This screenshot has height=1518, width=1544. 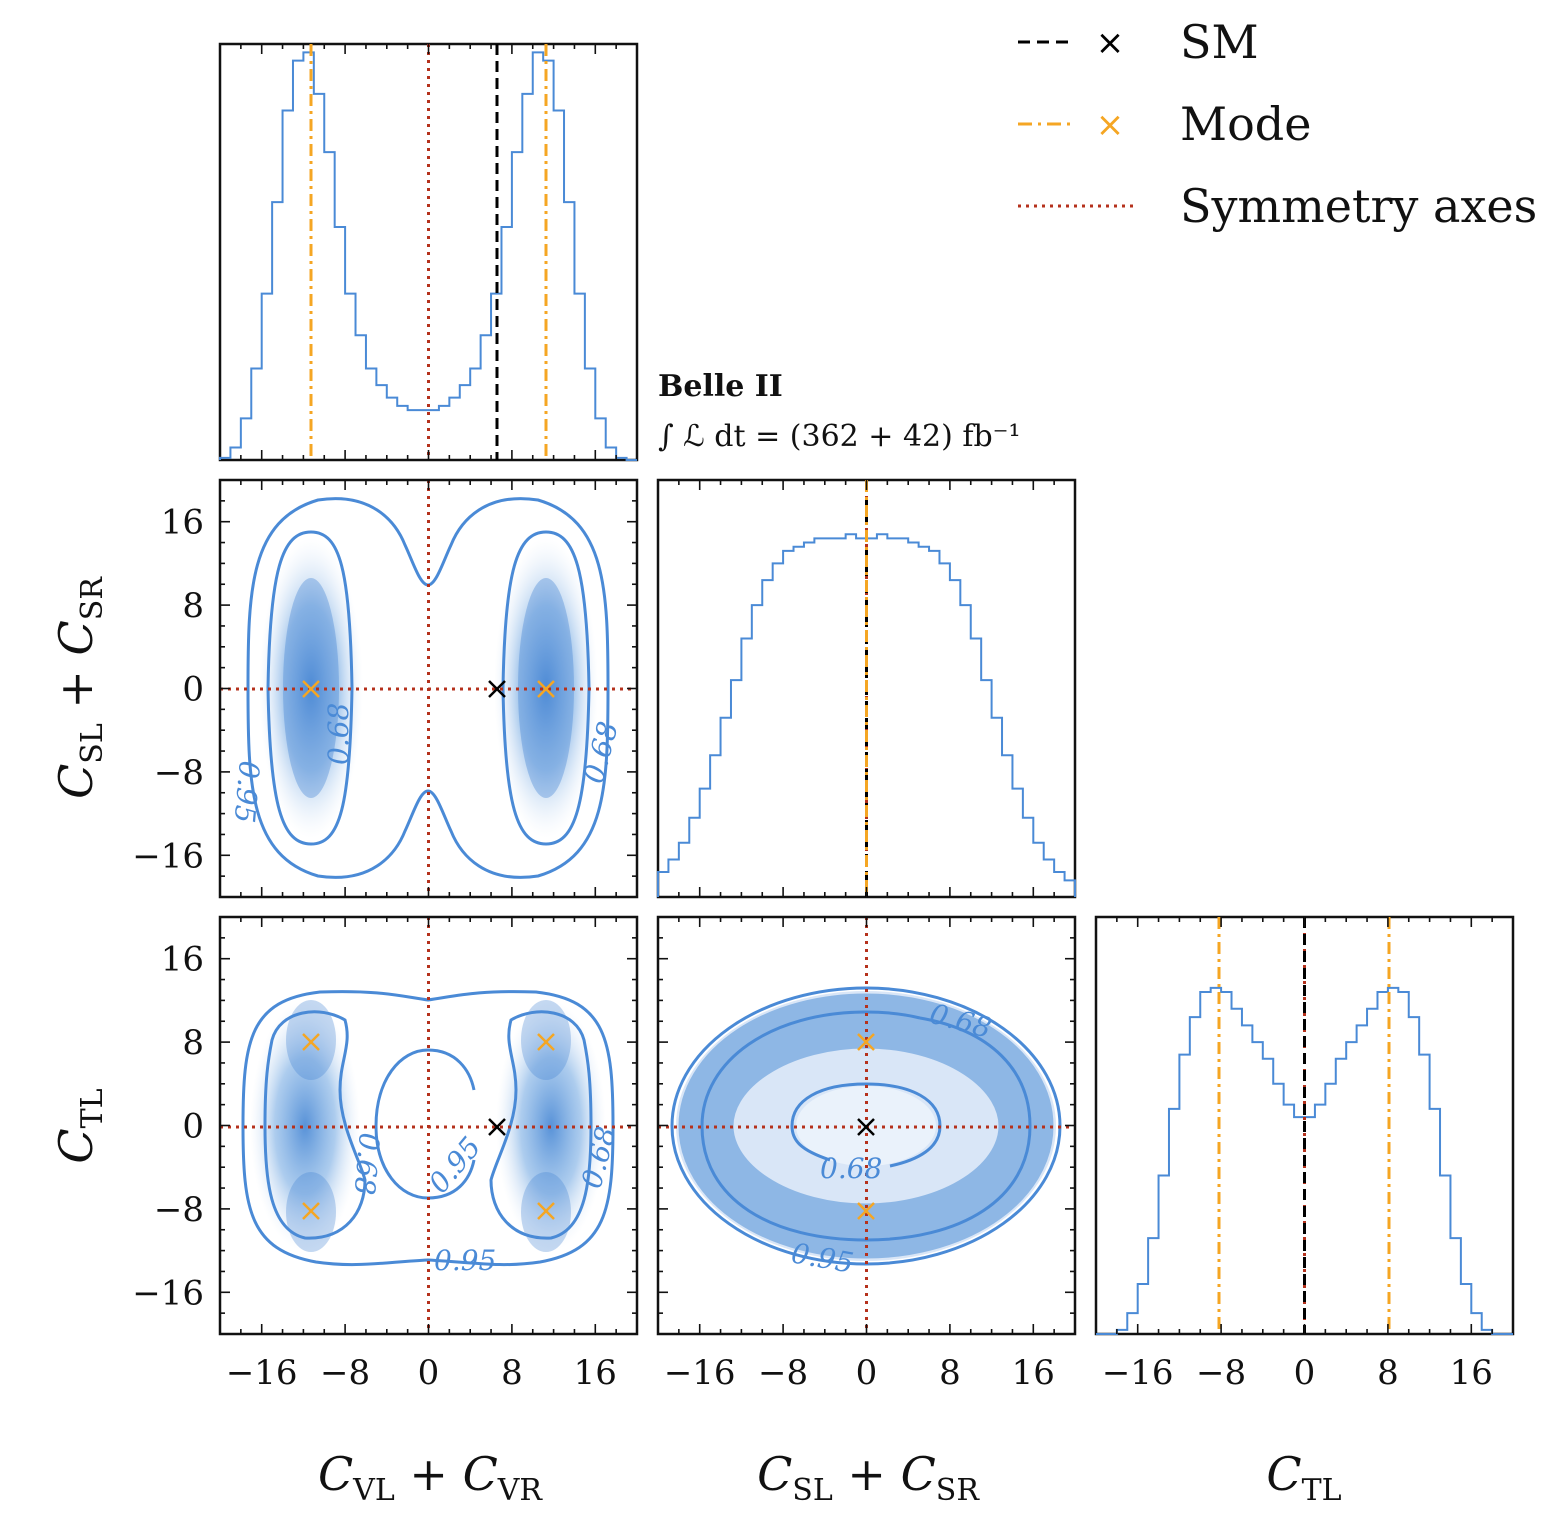 I want to click on hist-c-tl-panel, so click(x=1304, y=1125).